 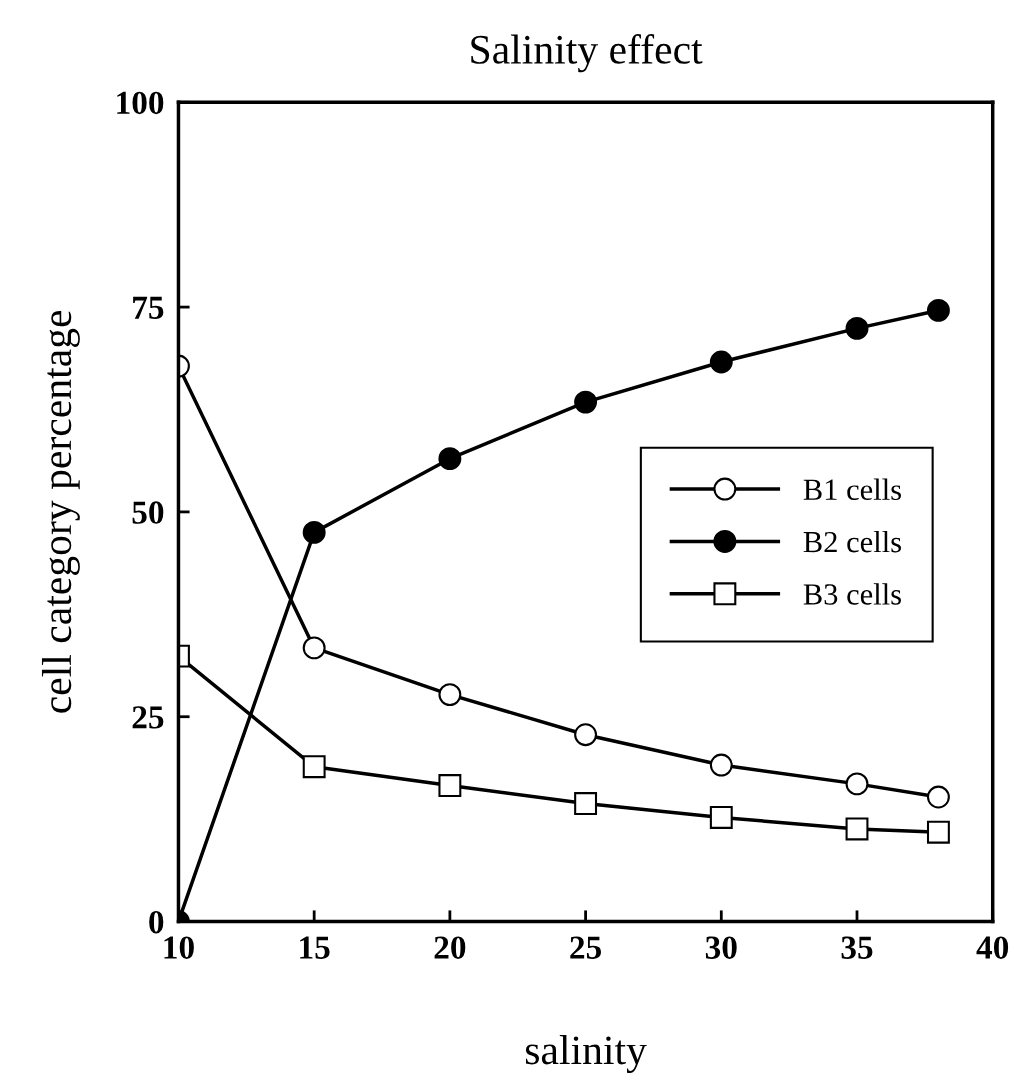 What do you see at coordinates (852, 489) in the screenshot?
I see `legend-label: B1 cells` at bounding box center [852, 489].